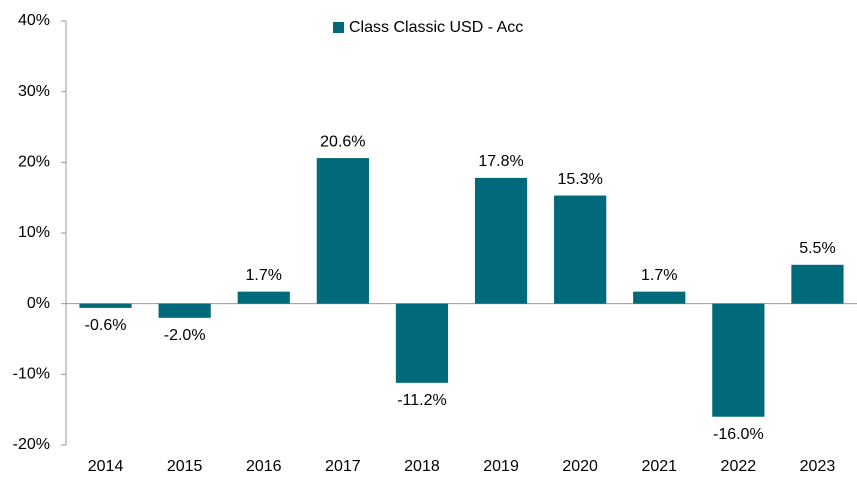 This screenshot has height=485, width=857. Describe the element at coordinates (501, 466) in the screenshot. I see `x-tick-label: 2019` at that location.